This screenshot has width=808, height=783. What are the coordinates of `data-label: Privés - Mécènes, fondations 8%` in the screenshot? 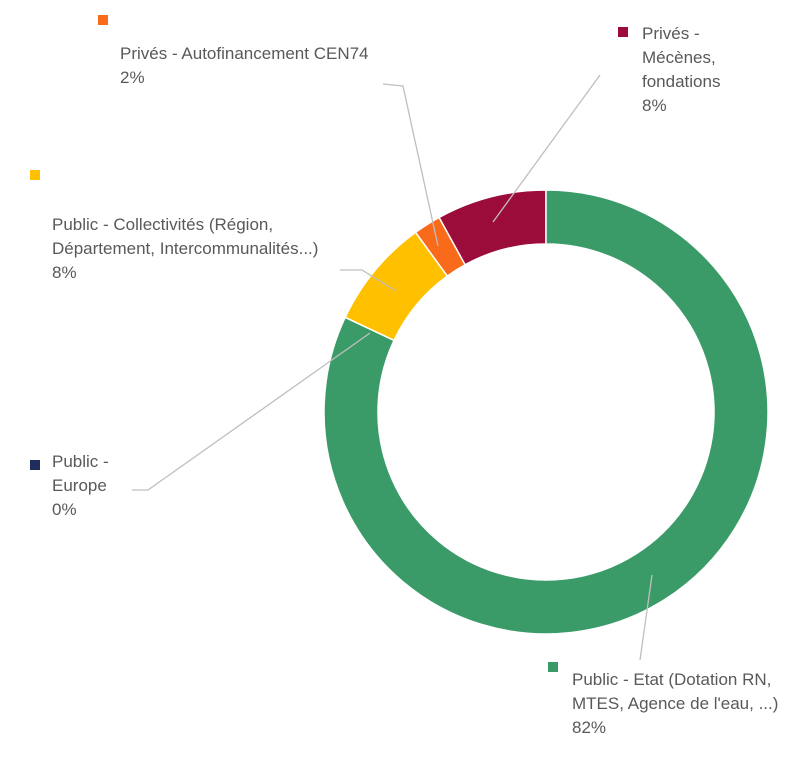 It's located at (702, 70).